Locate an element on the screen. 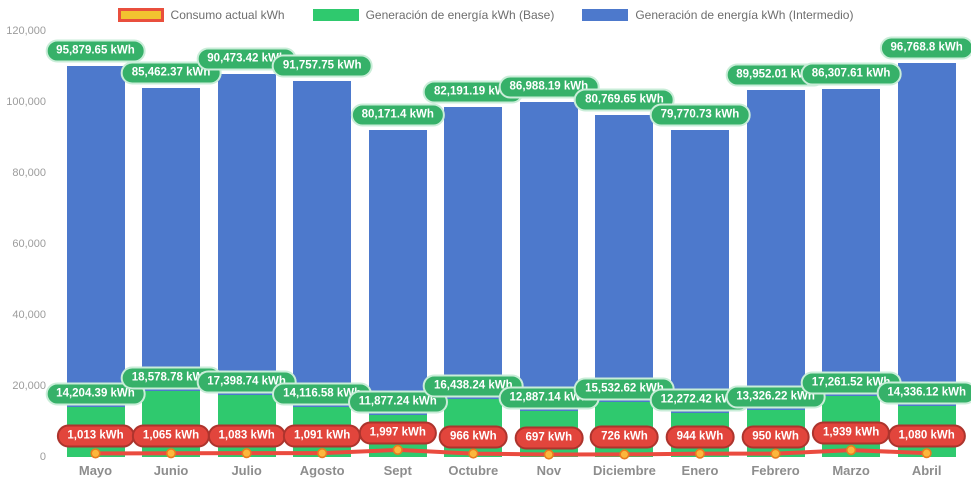 The height and width of the screenshot is (485, 971). legend-item-intermedio: Generación de energía kWh (Intermedio) is located at coordinates (717, 15).